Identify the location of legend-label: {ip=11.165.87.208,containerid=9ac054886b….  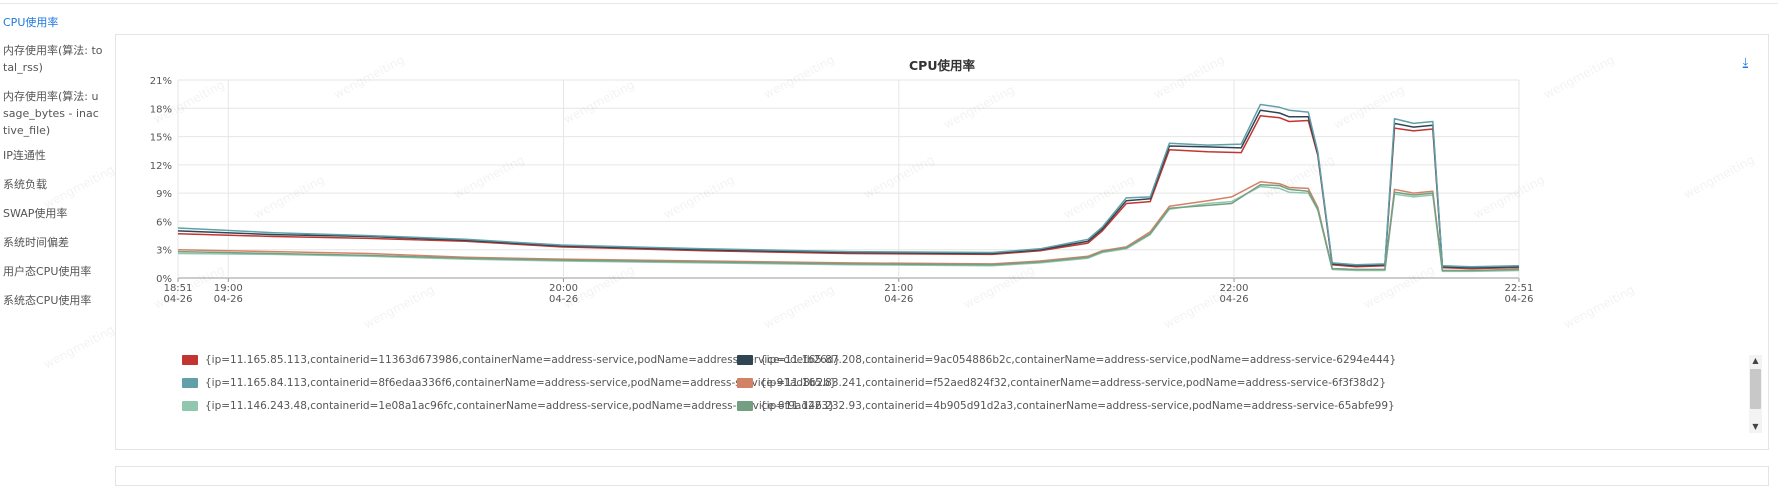
(1078, 360).